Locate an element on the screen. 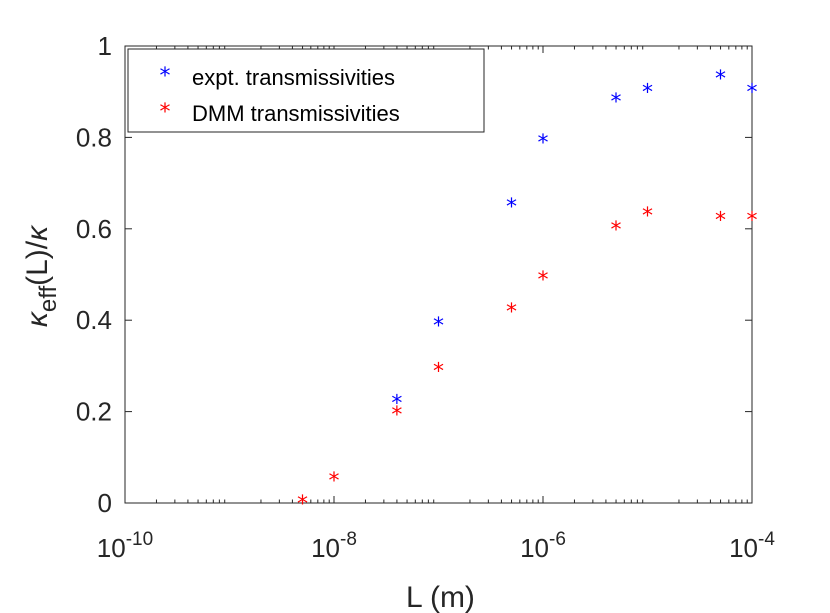 The width and height of the screenshot is (830, 613). y-tick-label: 0.4 is located at coordinates (94, 320).